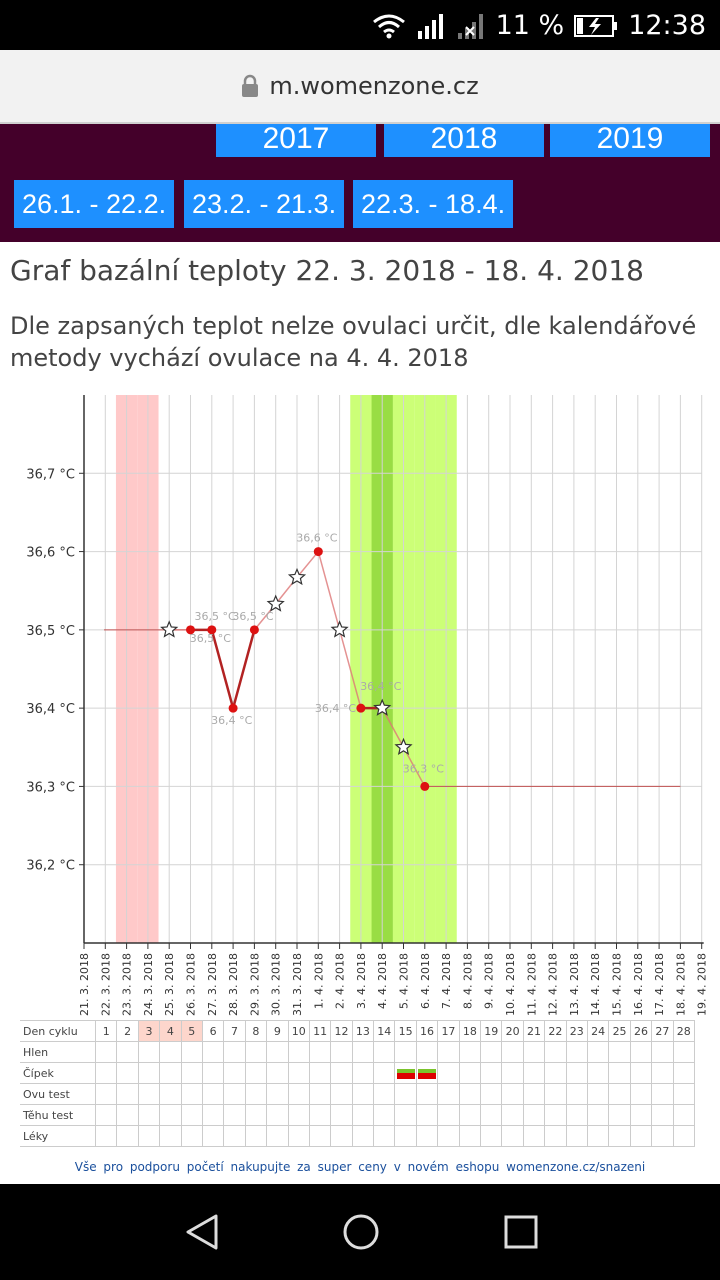  I want to click on x-tick-label: 9. 4. 2018, so click(489, 981).